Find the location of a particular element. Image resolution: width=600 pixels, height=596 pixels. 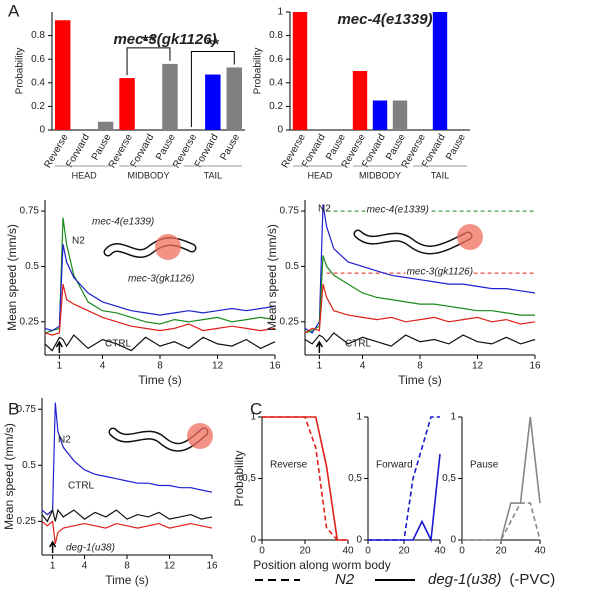

x-tick-label: 8 is located at coordinates (127, 566).